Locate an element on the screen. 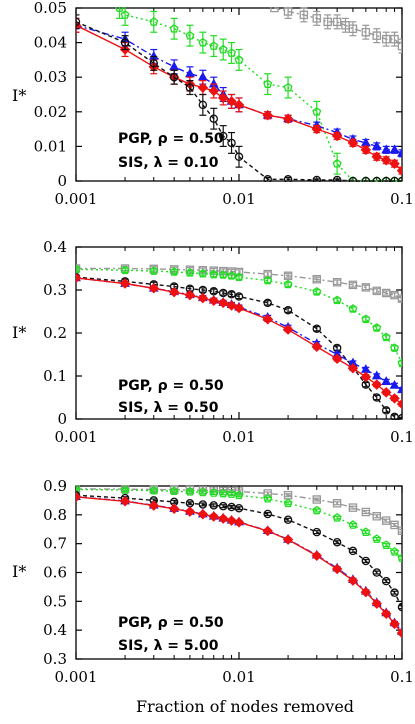 This screenshot has width=415, height=724. series-diamond is located at coordinates (239, 341).